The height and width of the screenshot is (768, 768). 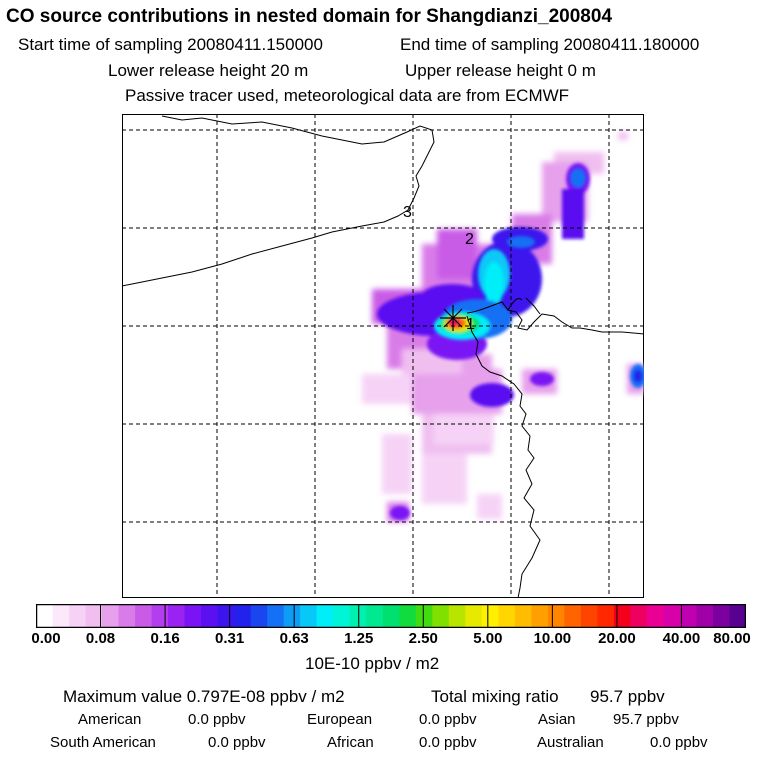 What do you see at coordinates (237, 742) in the screenshot?
I see `region-south-american-value: 0.0 ppbv` at bounding box center [237, 742].